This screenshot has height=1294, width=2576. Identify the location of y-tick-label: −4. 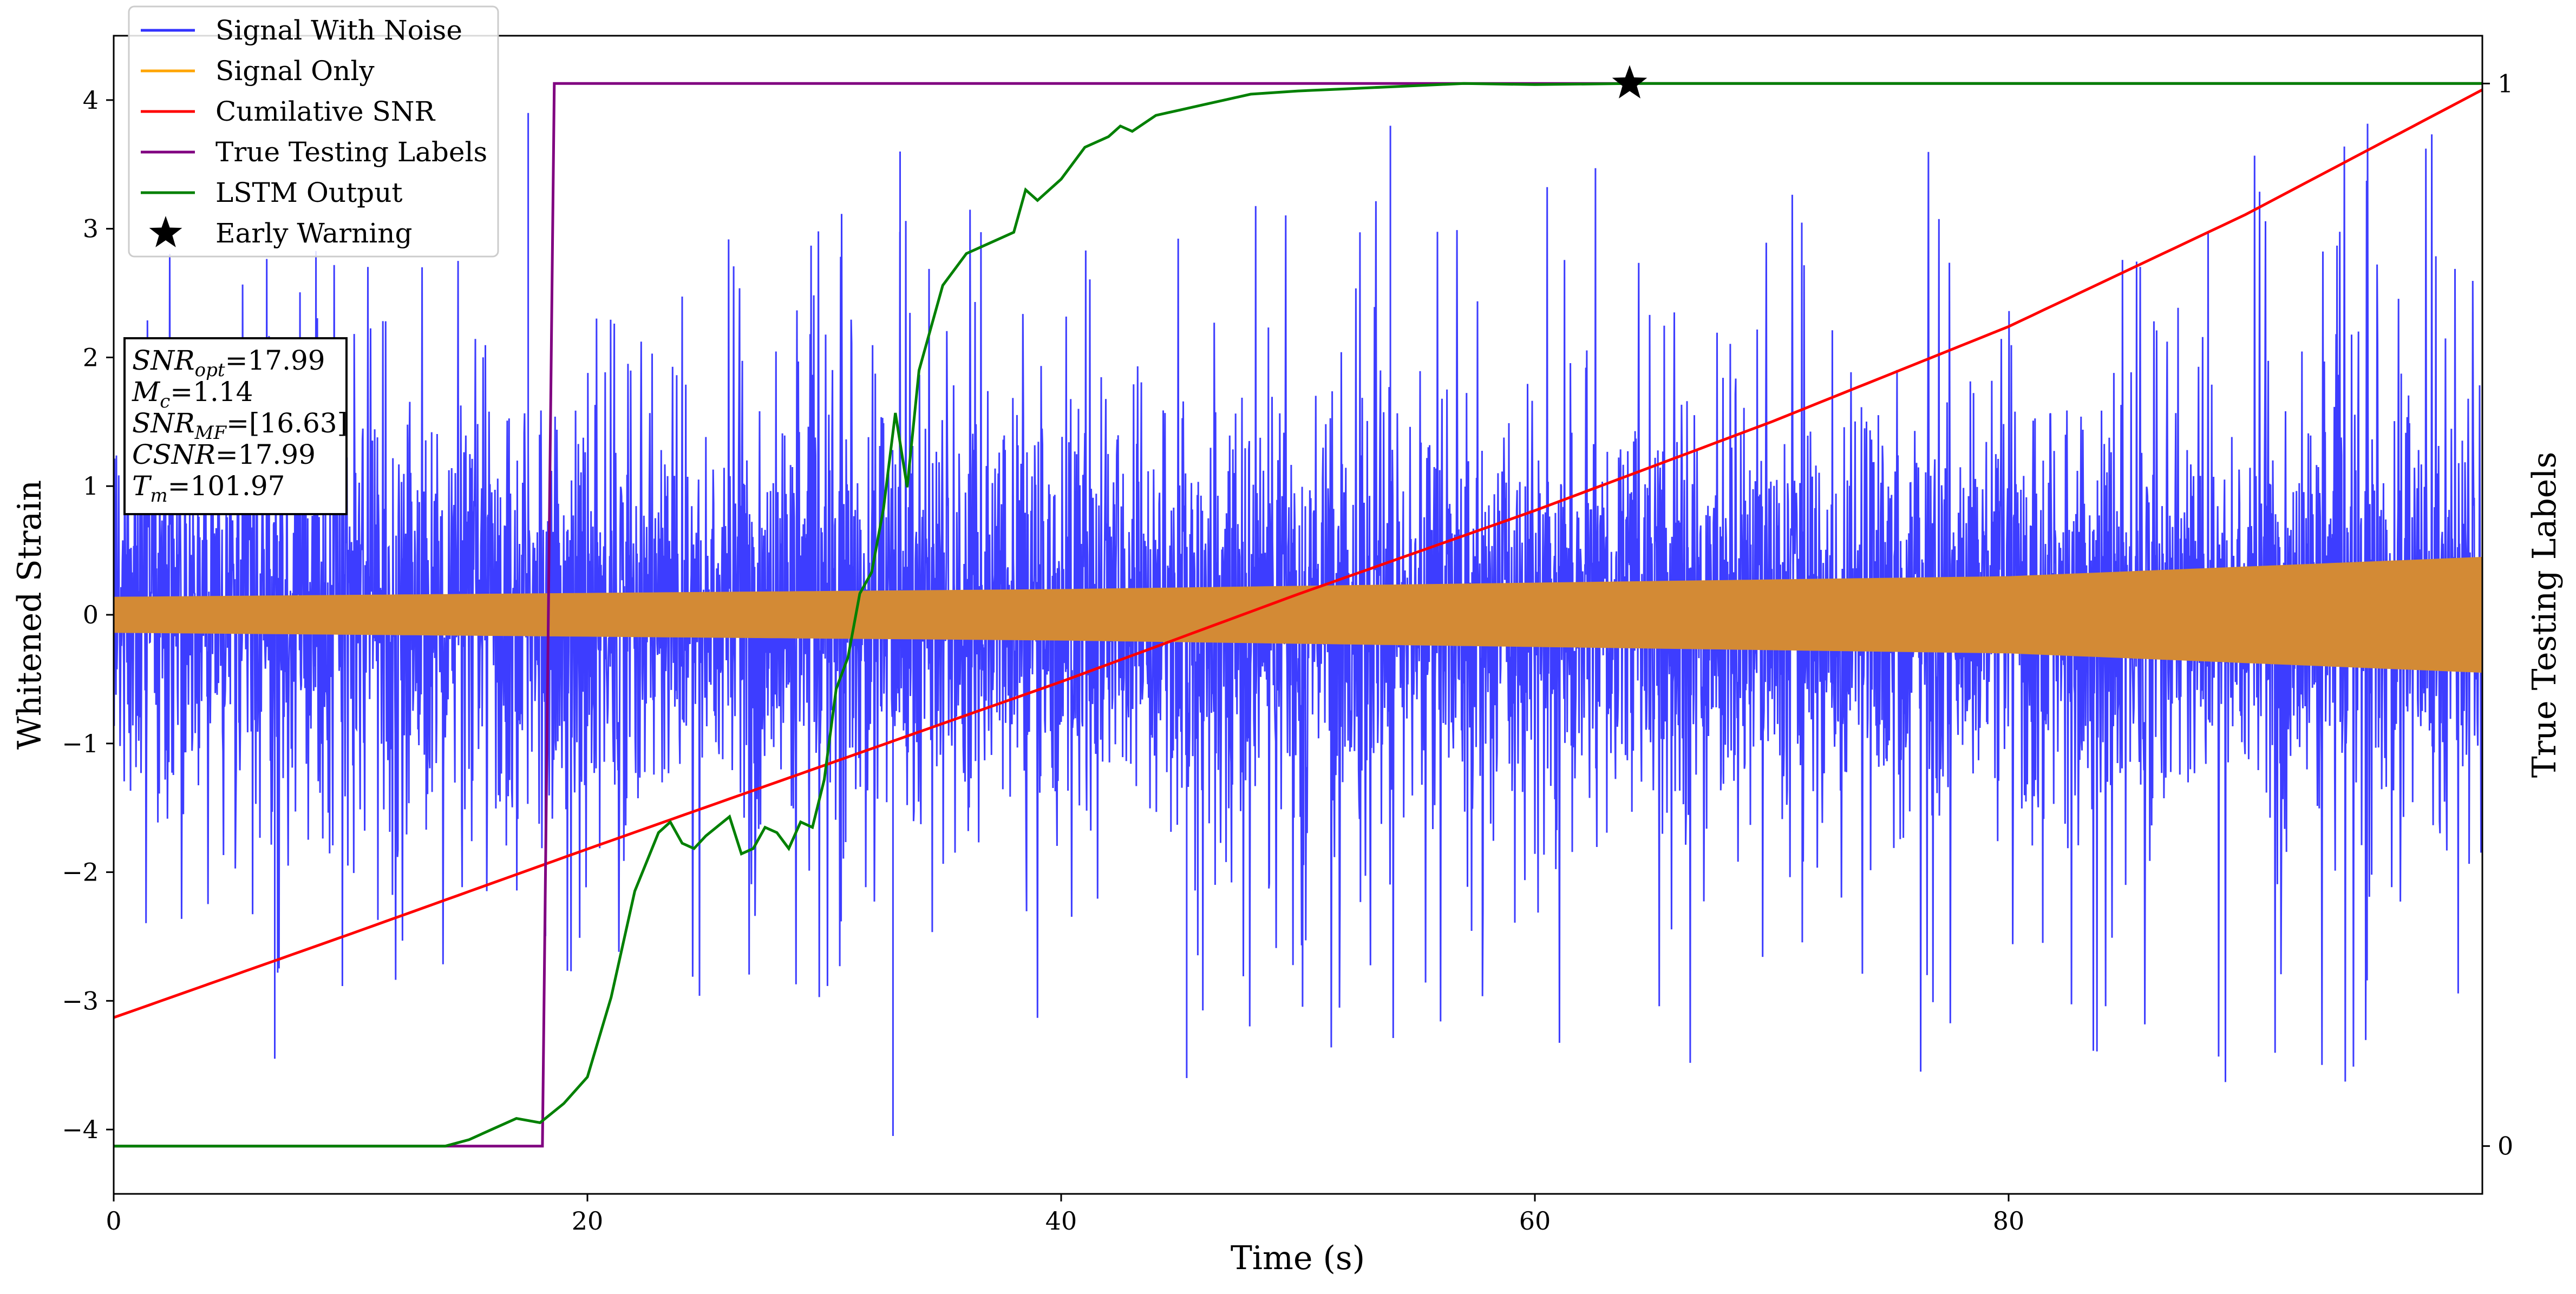
(80, 1129).